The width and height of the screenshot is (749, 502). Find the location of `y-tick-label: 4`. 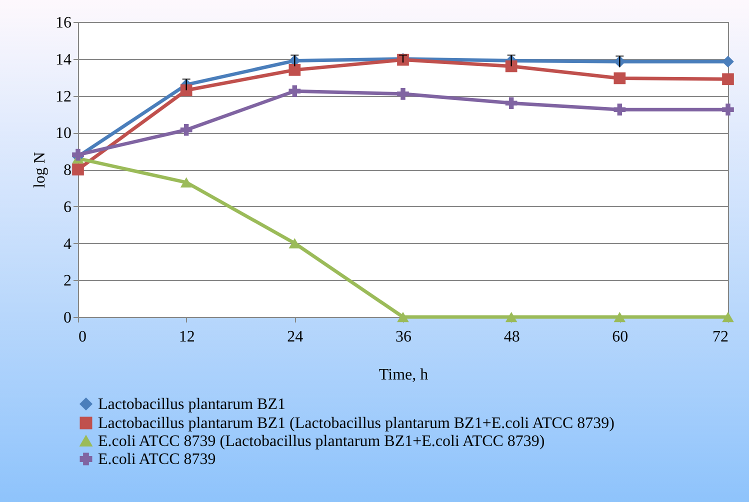

y-tick-label: 4 is located at coordinates (68, 244).